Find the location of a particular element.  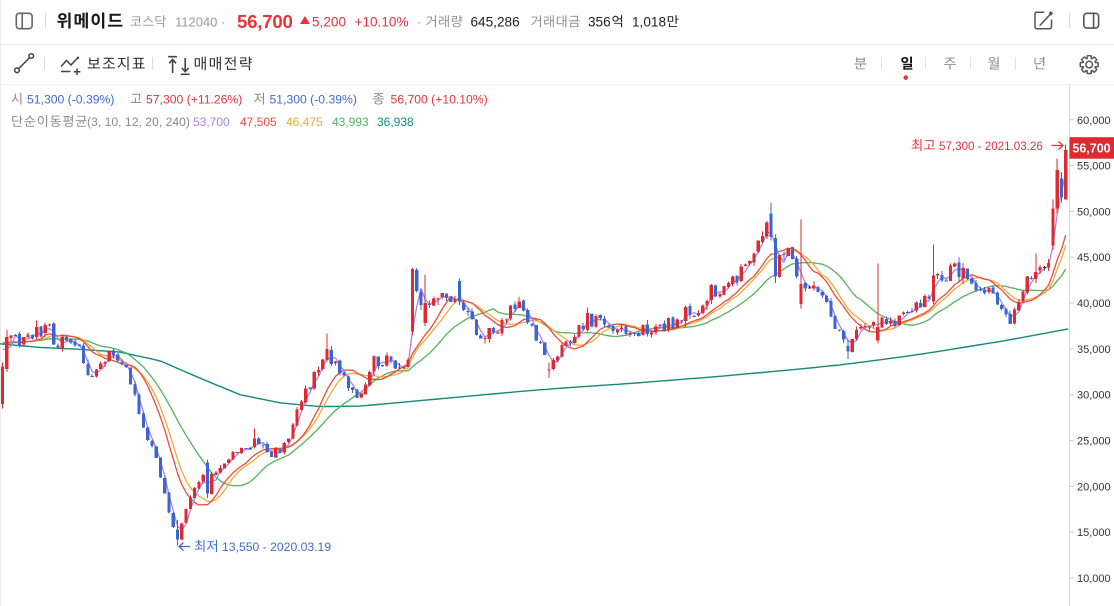

svg-text: 36,938 is located at coordinates (395, 122).